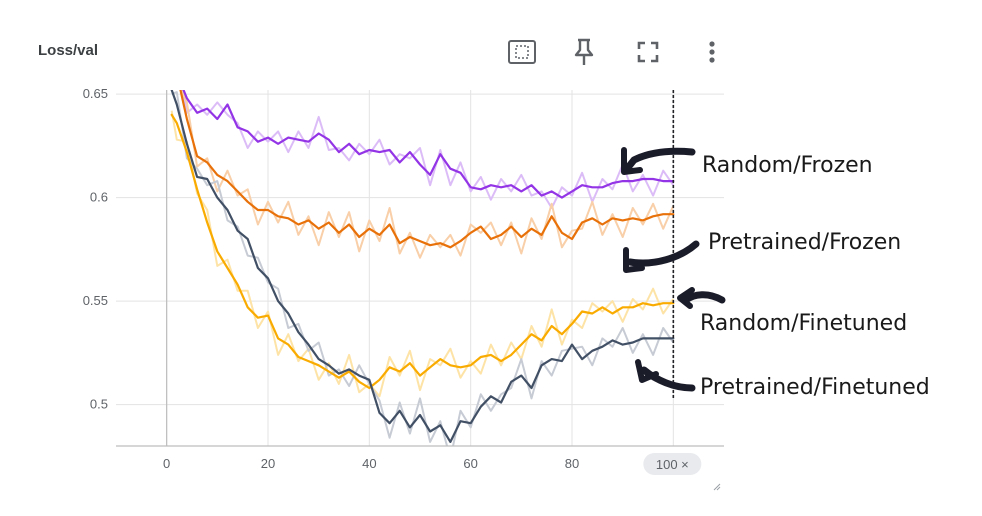  I want to click on card-header: Loss/val, so click(374, 48).